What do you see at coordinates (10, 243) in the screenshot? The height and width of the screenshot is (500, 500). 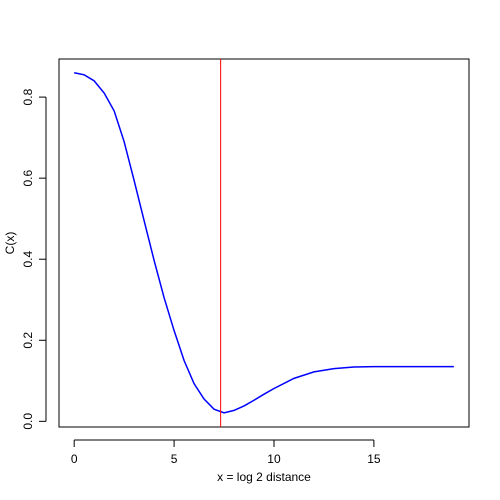 I see `y-axis-label: C(x)` at bounding box center [10, 243].